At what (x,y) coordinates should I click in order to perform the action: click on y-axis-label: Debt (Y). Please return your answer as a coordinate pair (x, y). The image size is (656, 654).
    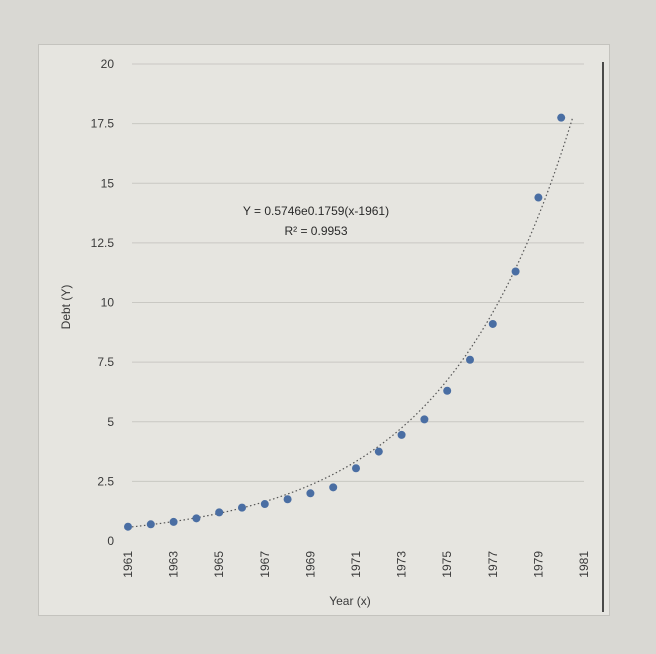
    Looking at the image, I should click on (66, 307).